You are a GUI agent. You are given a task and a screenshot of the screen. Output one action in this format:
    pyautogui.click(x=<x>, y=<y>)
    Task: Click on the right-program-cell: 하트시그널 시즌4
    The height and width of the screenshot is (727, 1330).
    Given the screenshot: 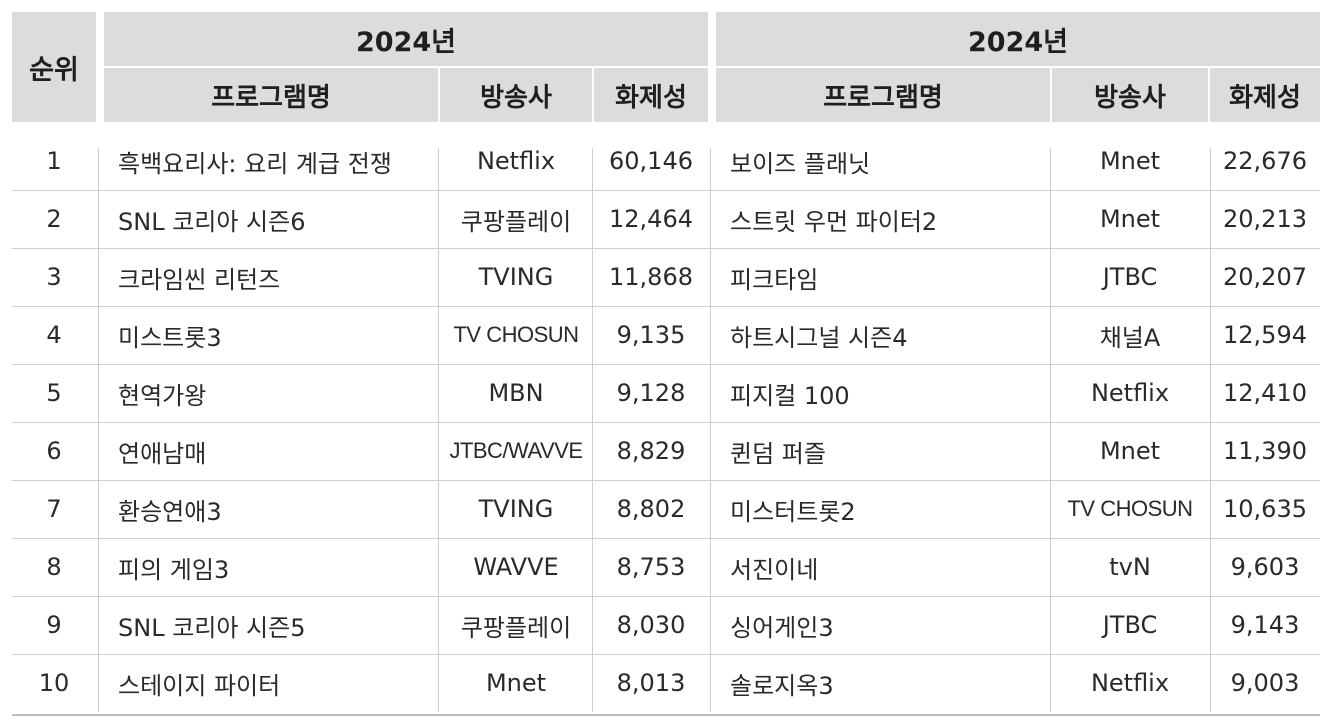 What is the action you would take?
    pyautogui.click(x=819, y=337)
    